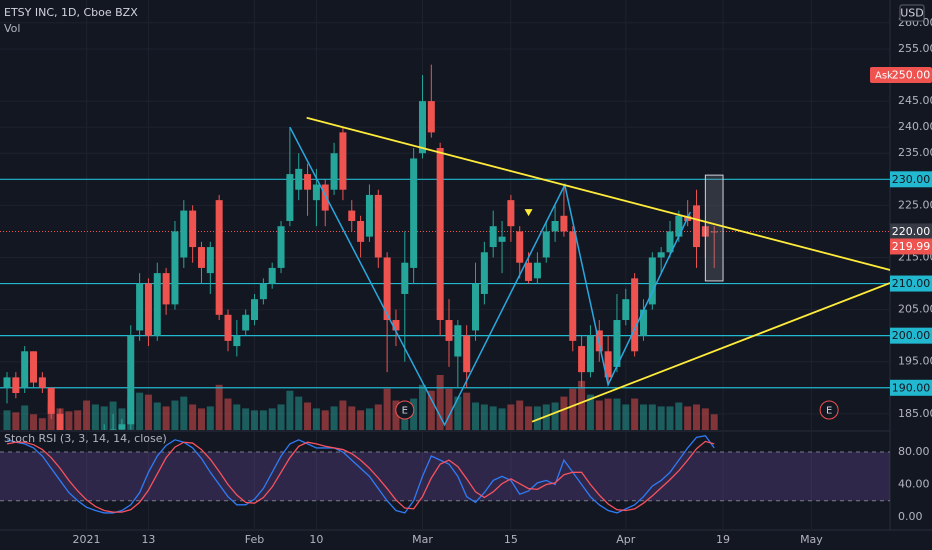  I want to click on ask-box, so click(901, 75).